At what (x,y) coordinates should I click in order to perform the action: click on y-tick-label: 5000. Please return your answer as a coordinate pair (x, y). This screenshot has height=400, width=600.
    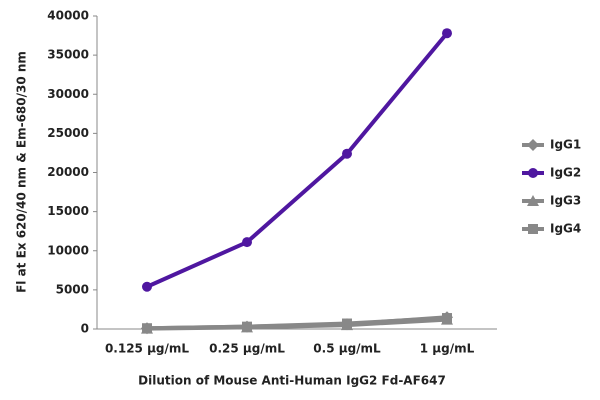
    Looking at the image, I should click on (72, 289).